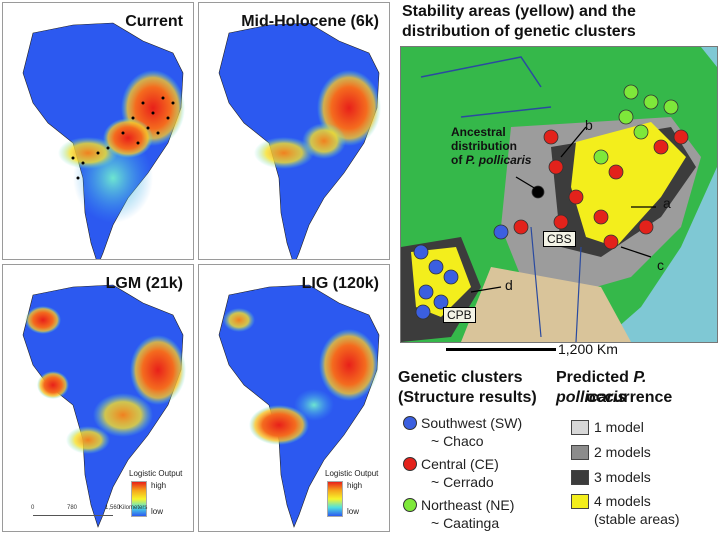 Image resolution: width=720 pixels, height=534 pixels. Describe the element at coordinates (519, 11) in the screenshot. I see `stability-title-line1: Stability areas (yellow) and the` at that location.